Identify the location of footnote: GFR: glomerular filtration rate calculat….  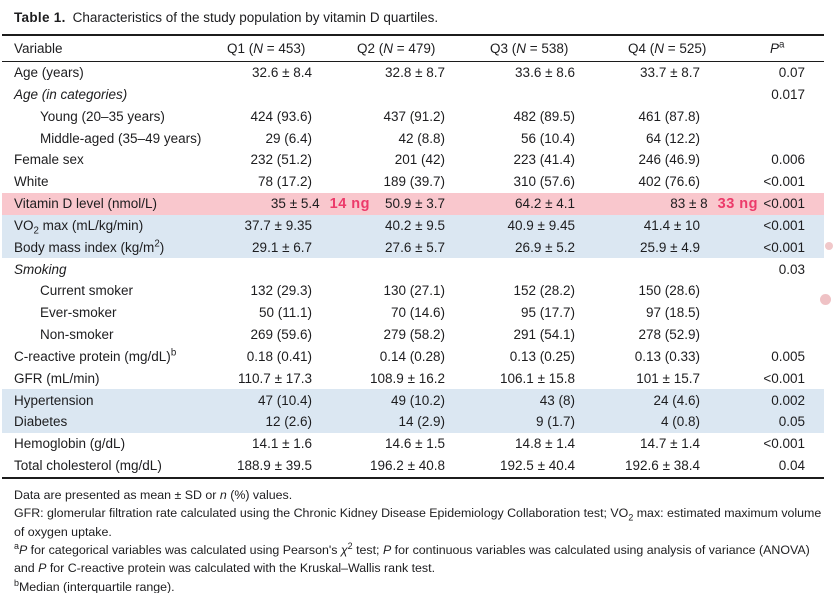
(418, 522).